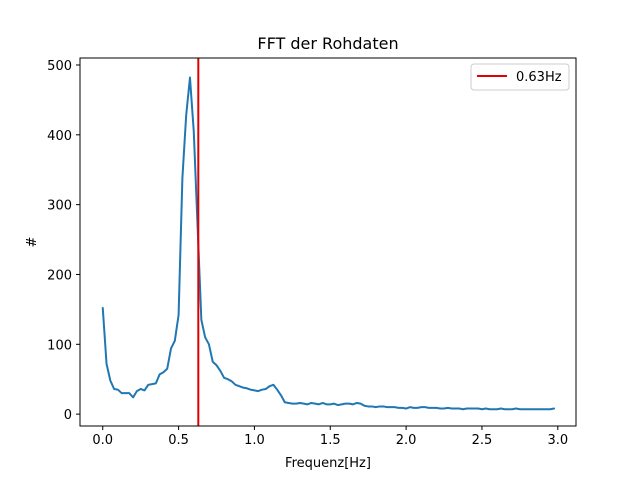  What do you see at coordinates (406, 440) in the screenshot?
I see `x-tick-label: 2.0` at bounding box center [406, 440].